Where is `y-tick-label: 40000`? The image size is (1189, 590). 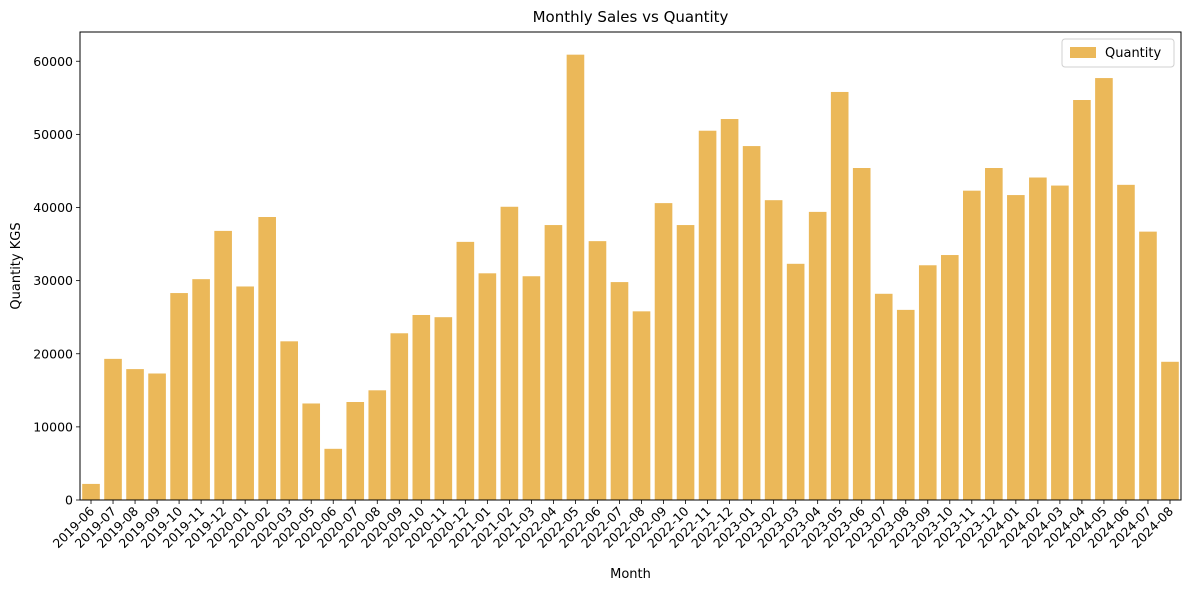
y-tick-label: 40000 is located at coordinates (53, 207).